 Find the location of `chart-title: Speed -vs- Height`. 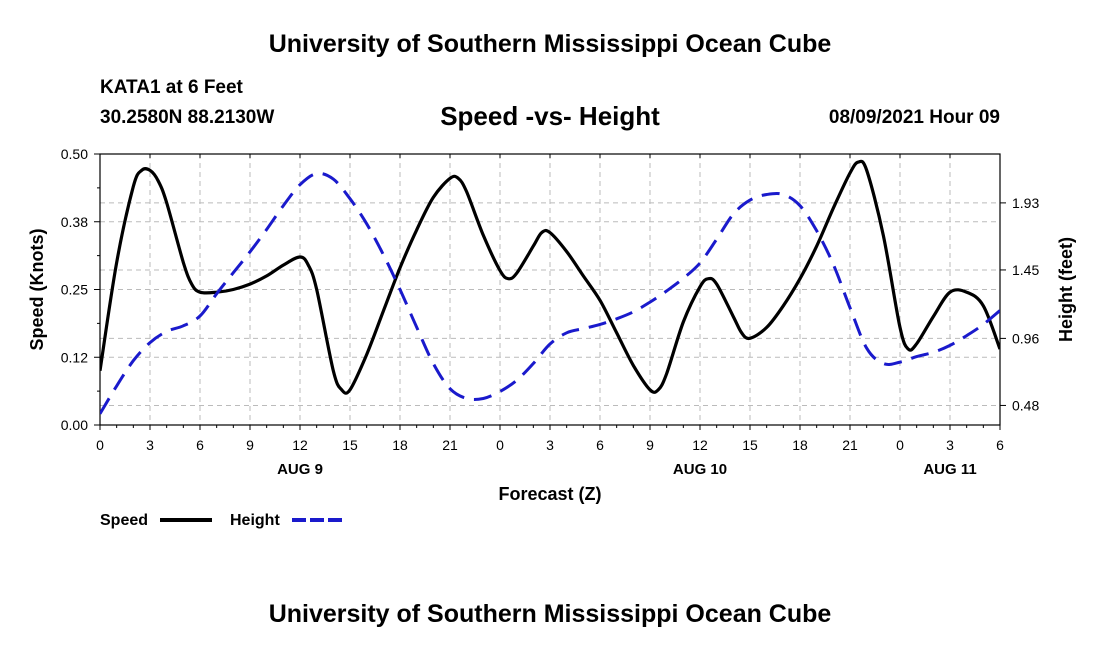

chart-title: Speed -vs- Height is located at coordinates (550, 116).